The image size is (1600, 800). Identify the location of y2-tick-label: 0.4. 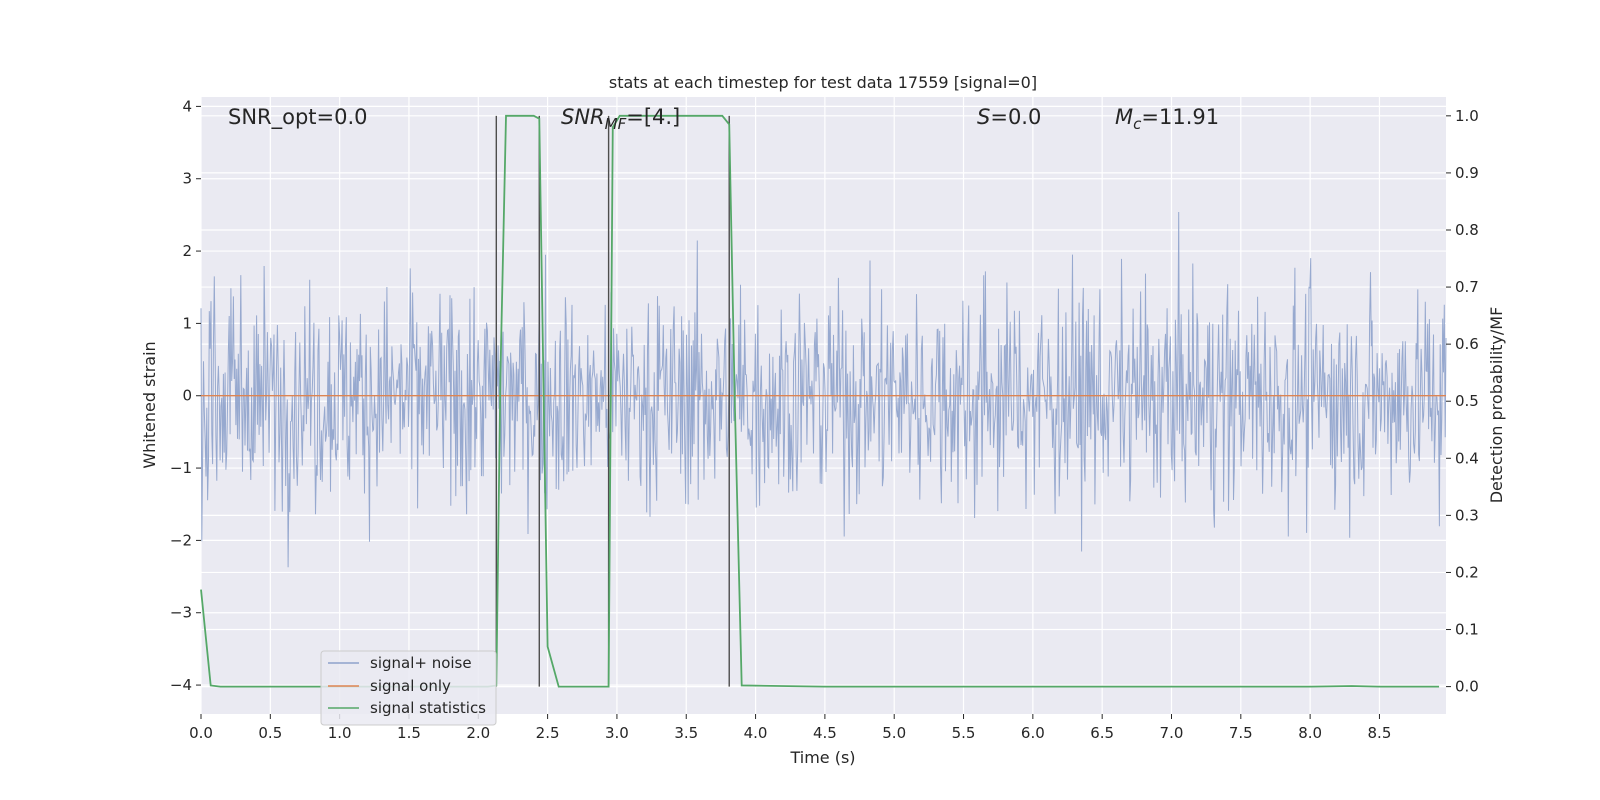
(1467, 458).